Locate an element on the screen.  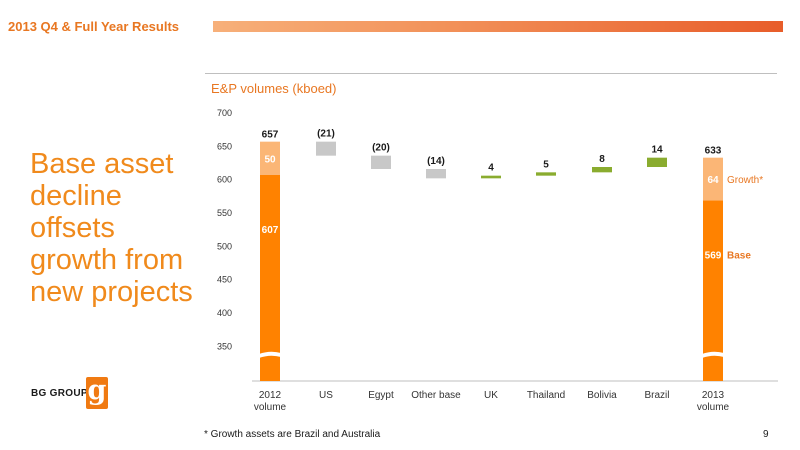
chart-title: E&P volumes (kboed) is located at coordinates (274, 88).